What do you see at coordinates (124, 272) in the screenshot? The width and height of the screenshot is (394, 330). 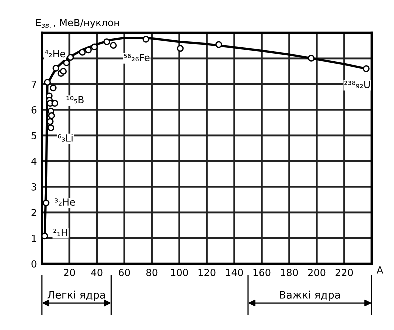 I see `x-tick-label: 60` at bounding box center [124, 272].